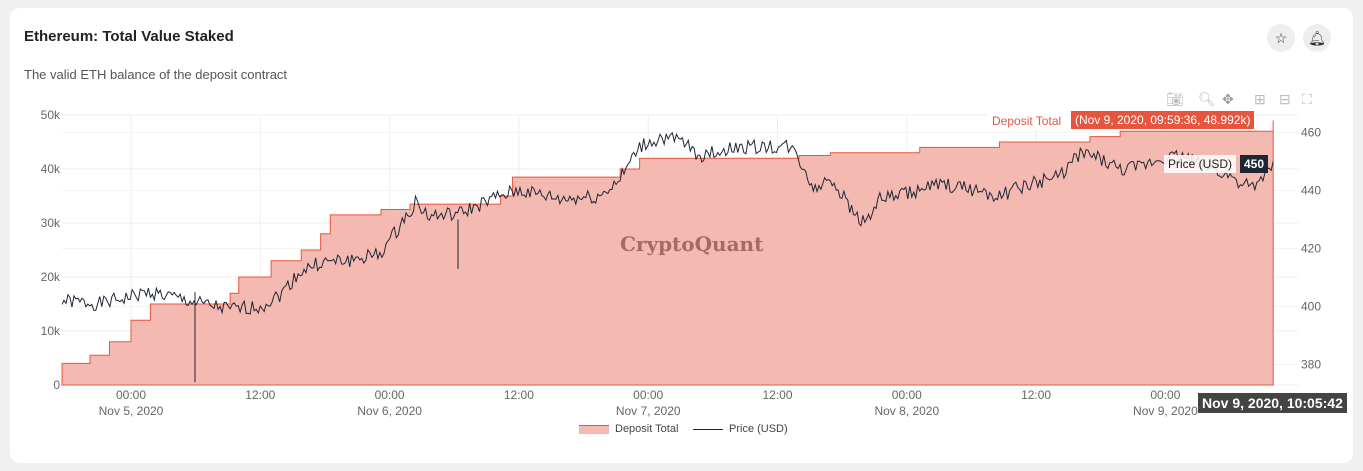  What do you see at coordinates (1311, 249) in the screenshot?
I see `y-right-tick-label: 420` at bounding box center [1311, 249].